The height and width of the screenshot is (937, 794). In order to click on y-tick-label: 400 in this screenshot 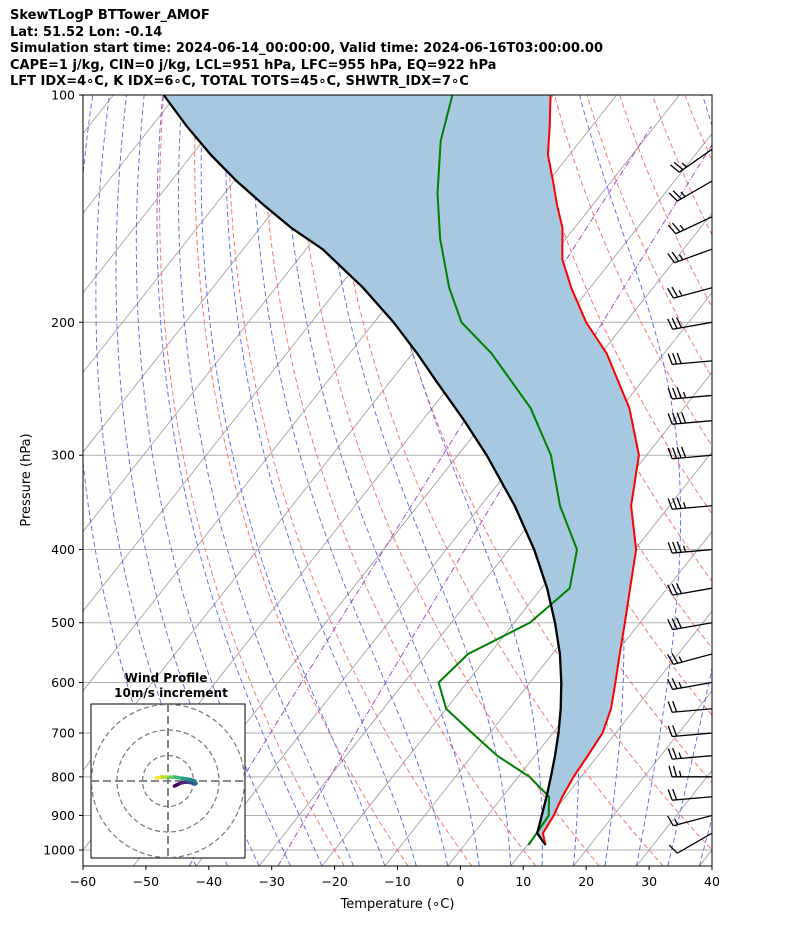, I will do `click(63, 549)`.